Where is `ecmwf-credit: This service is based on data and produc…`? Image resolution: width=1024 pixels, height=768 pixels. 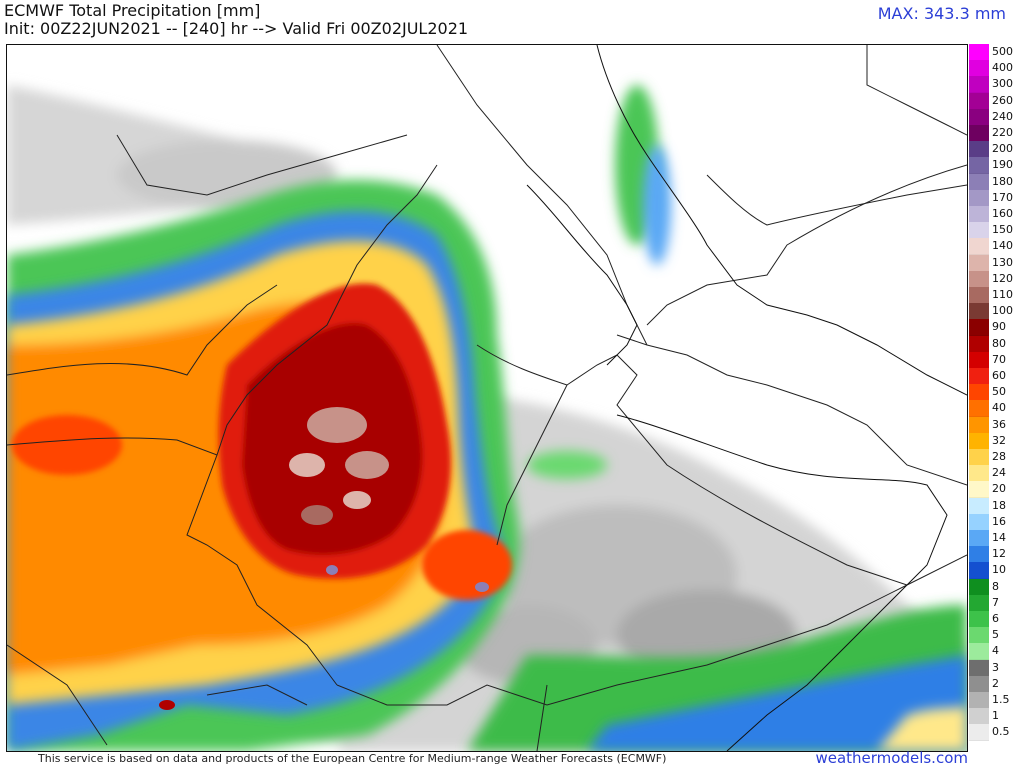
ecmwf-credit: This service is based on data and produc… is located at coordinates (352, 758).